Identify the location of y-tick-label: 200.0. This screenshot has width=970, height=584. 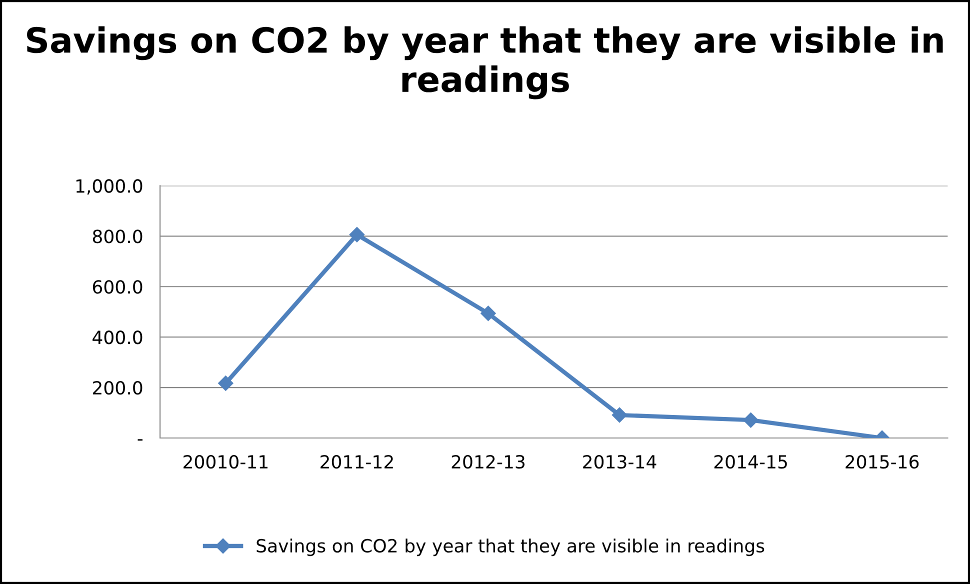
(117, 388).